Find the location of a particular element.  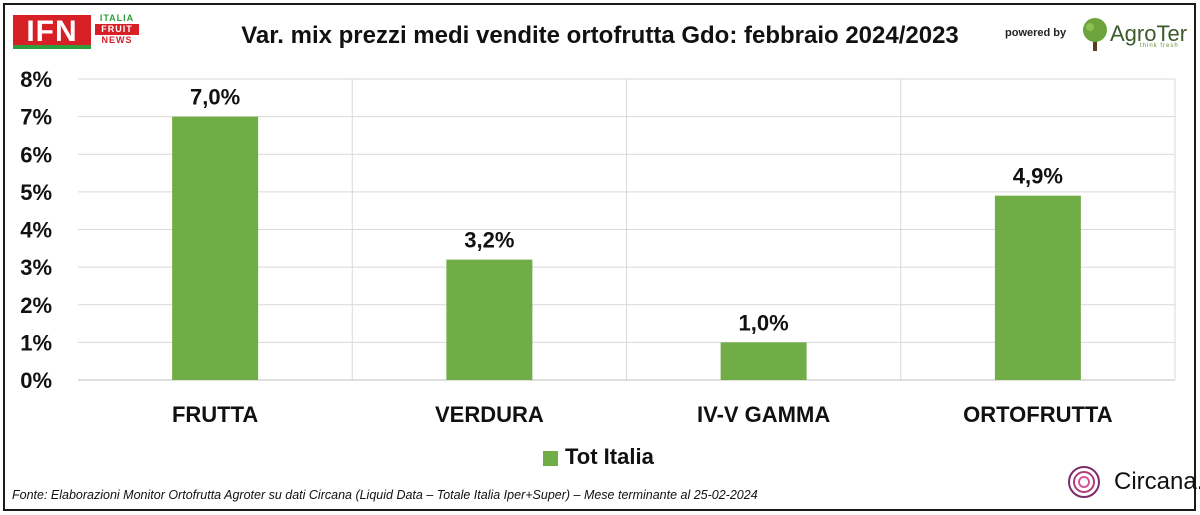

y-axis-tick-labels: 0% 1% 2% 3% 4% 5% 6% 7% 8% is located at coordinates (36, 230).